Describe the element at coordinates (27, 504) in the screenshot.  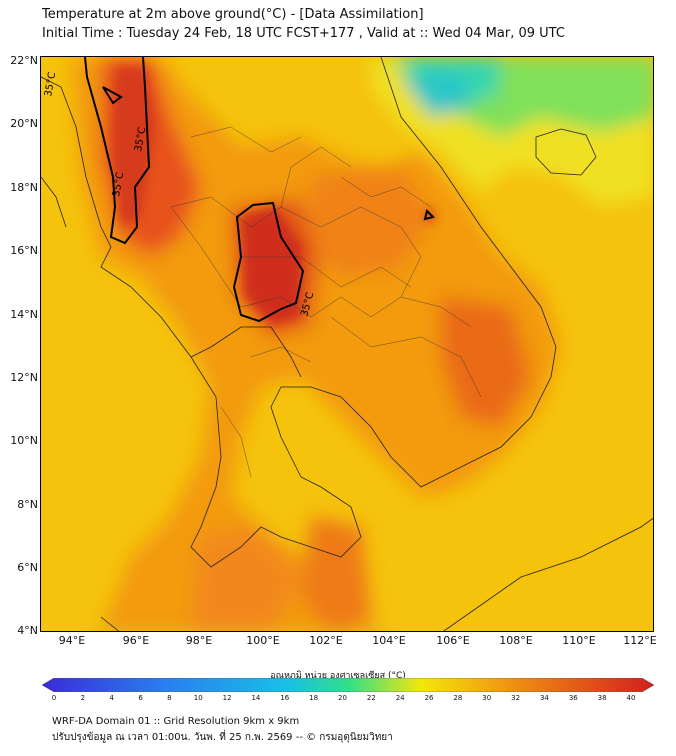
I see `lat-label: 8°N` at that location.